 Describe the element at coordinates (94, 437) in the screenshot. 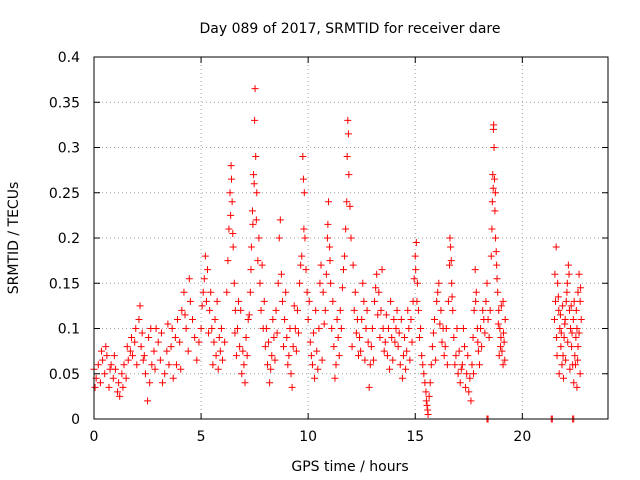

I see `x-tick-label: 0` at that location.